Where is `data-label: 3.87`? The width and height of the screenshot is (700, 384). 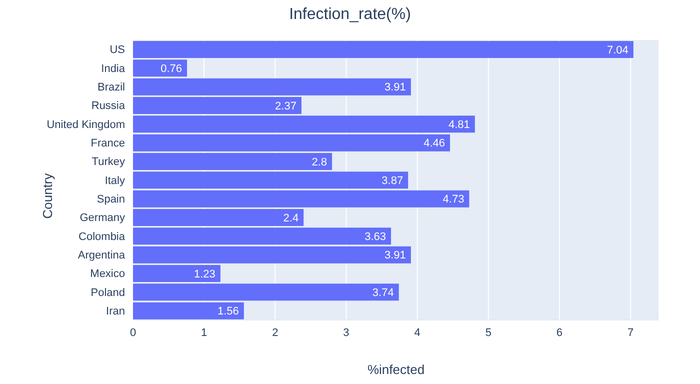 data-label: 3.87 is located at coordinates (393, 181).